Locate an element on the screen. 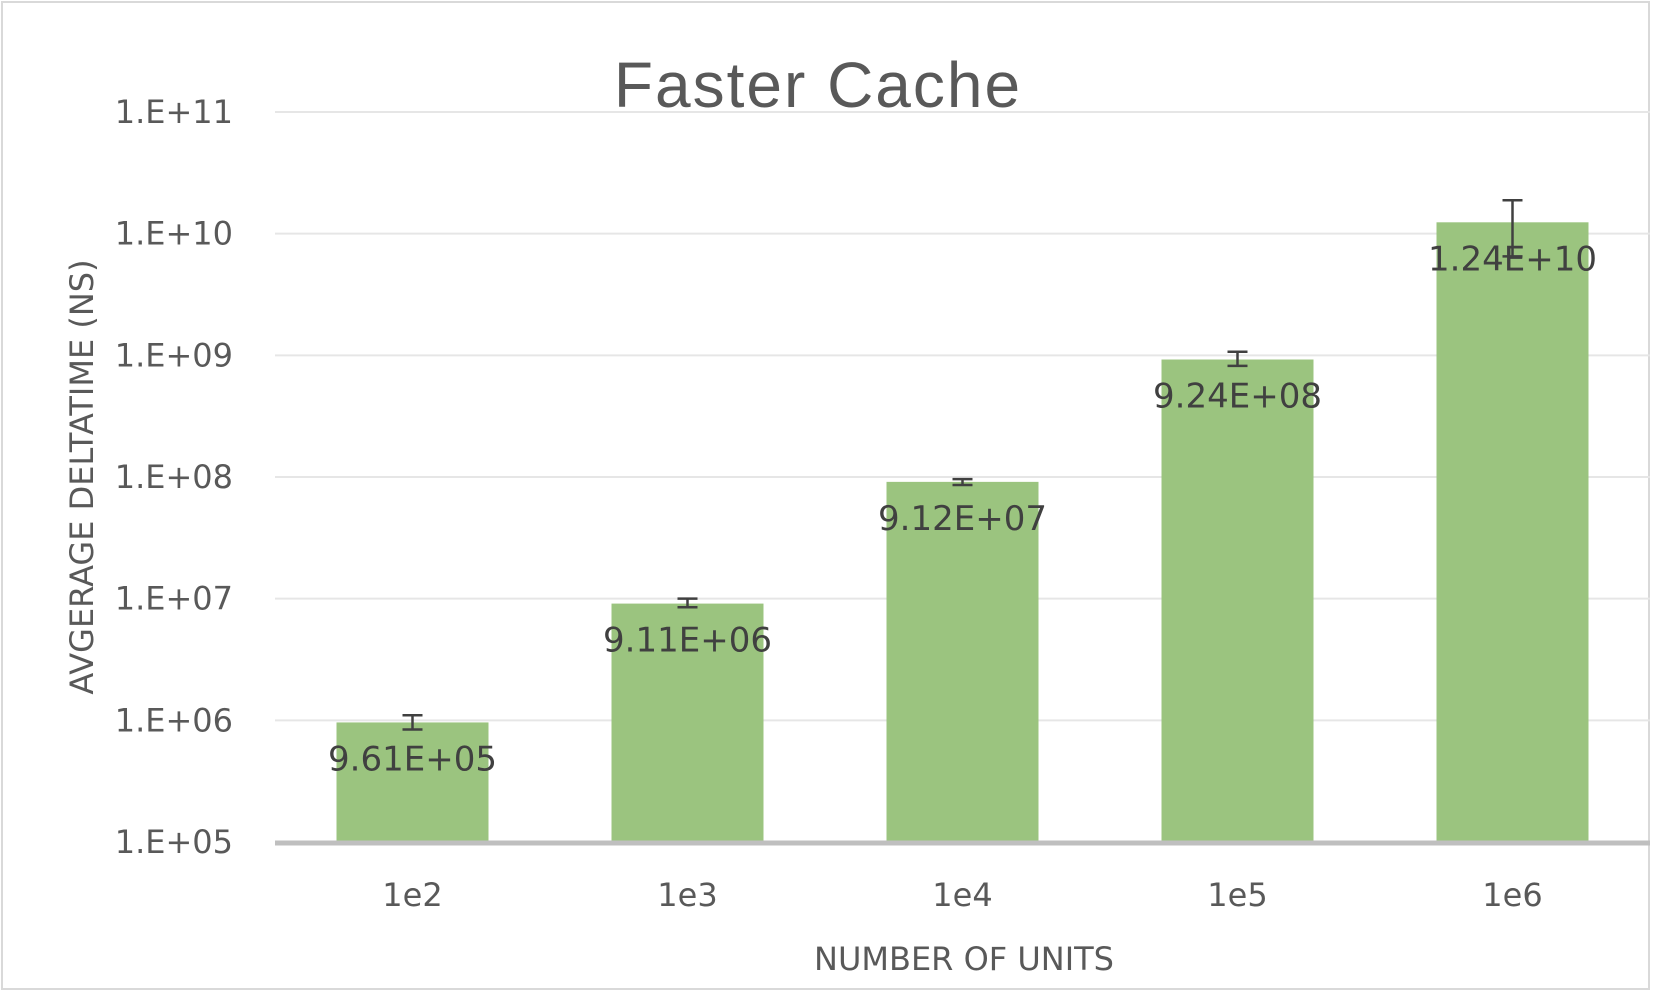 The height and width of the screenshot is (993, 1653). x-axis-title: NUMBER OF UNITS is located at coordinates (964, 959).